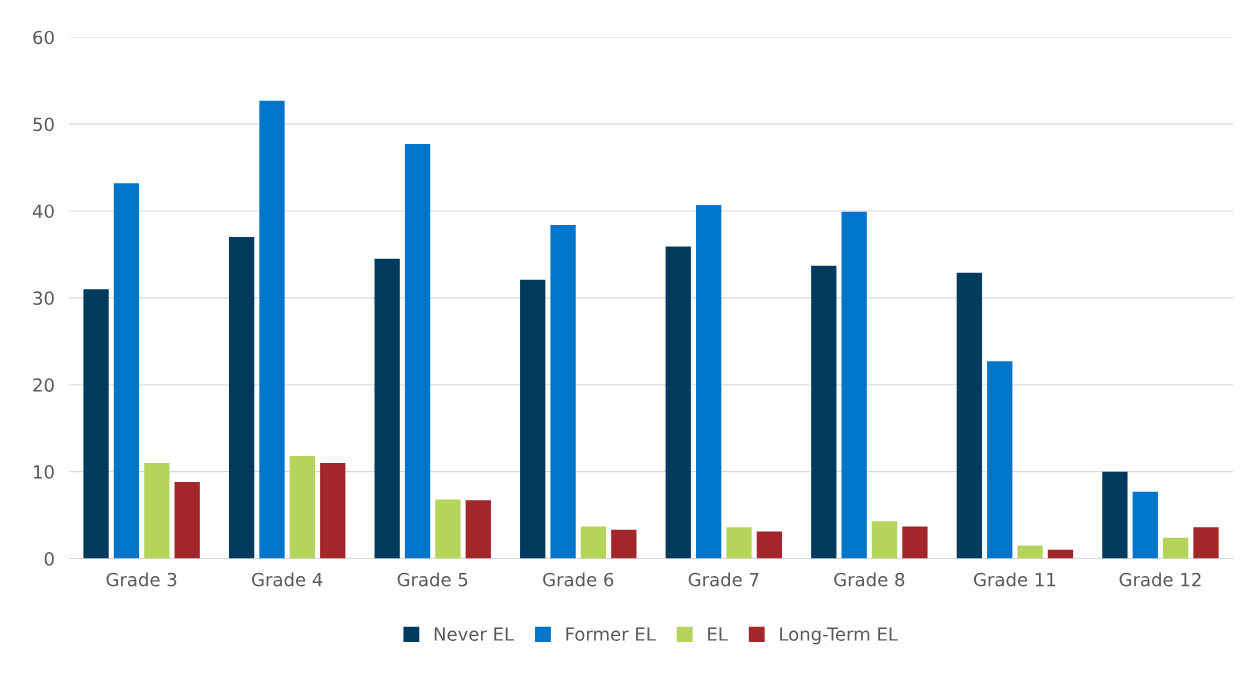  Describe the element at coordinates (869, 579) in the screenshot. I see `x-tick-label: Grade 8` at that location.